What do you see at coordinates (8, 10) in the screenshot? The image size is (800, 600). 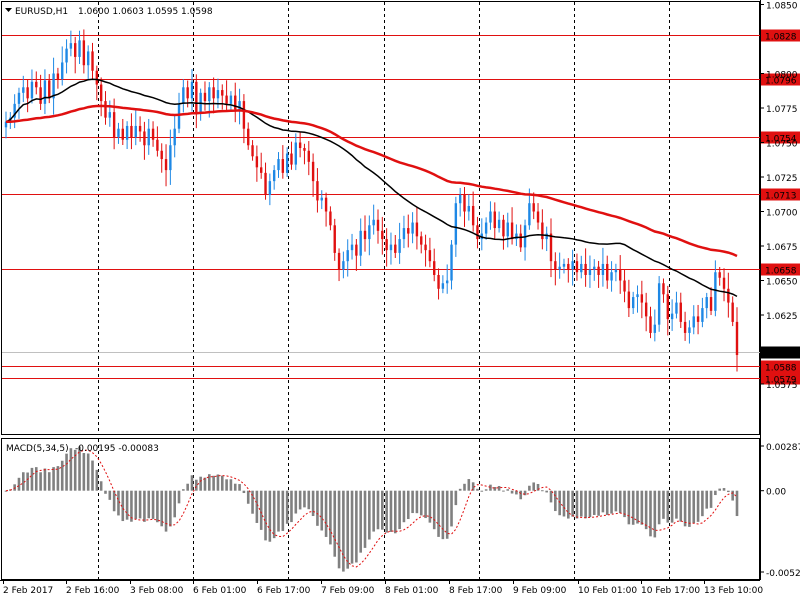 I see `dropdown-triangle-icon` at bounding box center [8, 10].